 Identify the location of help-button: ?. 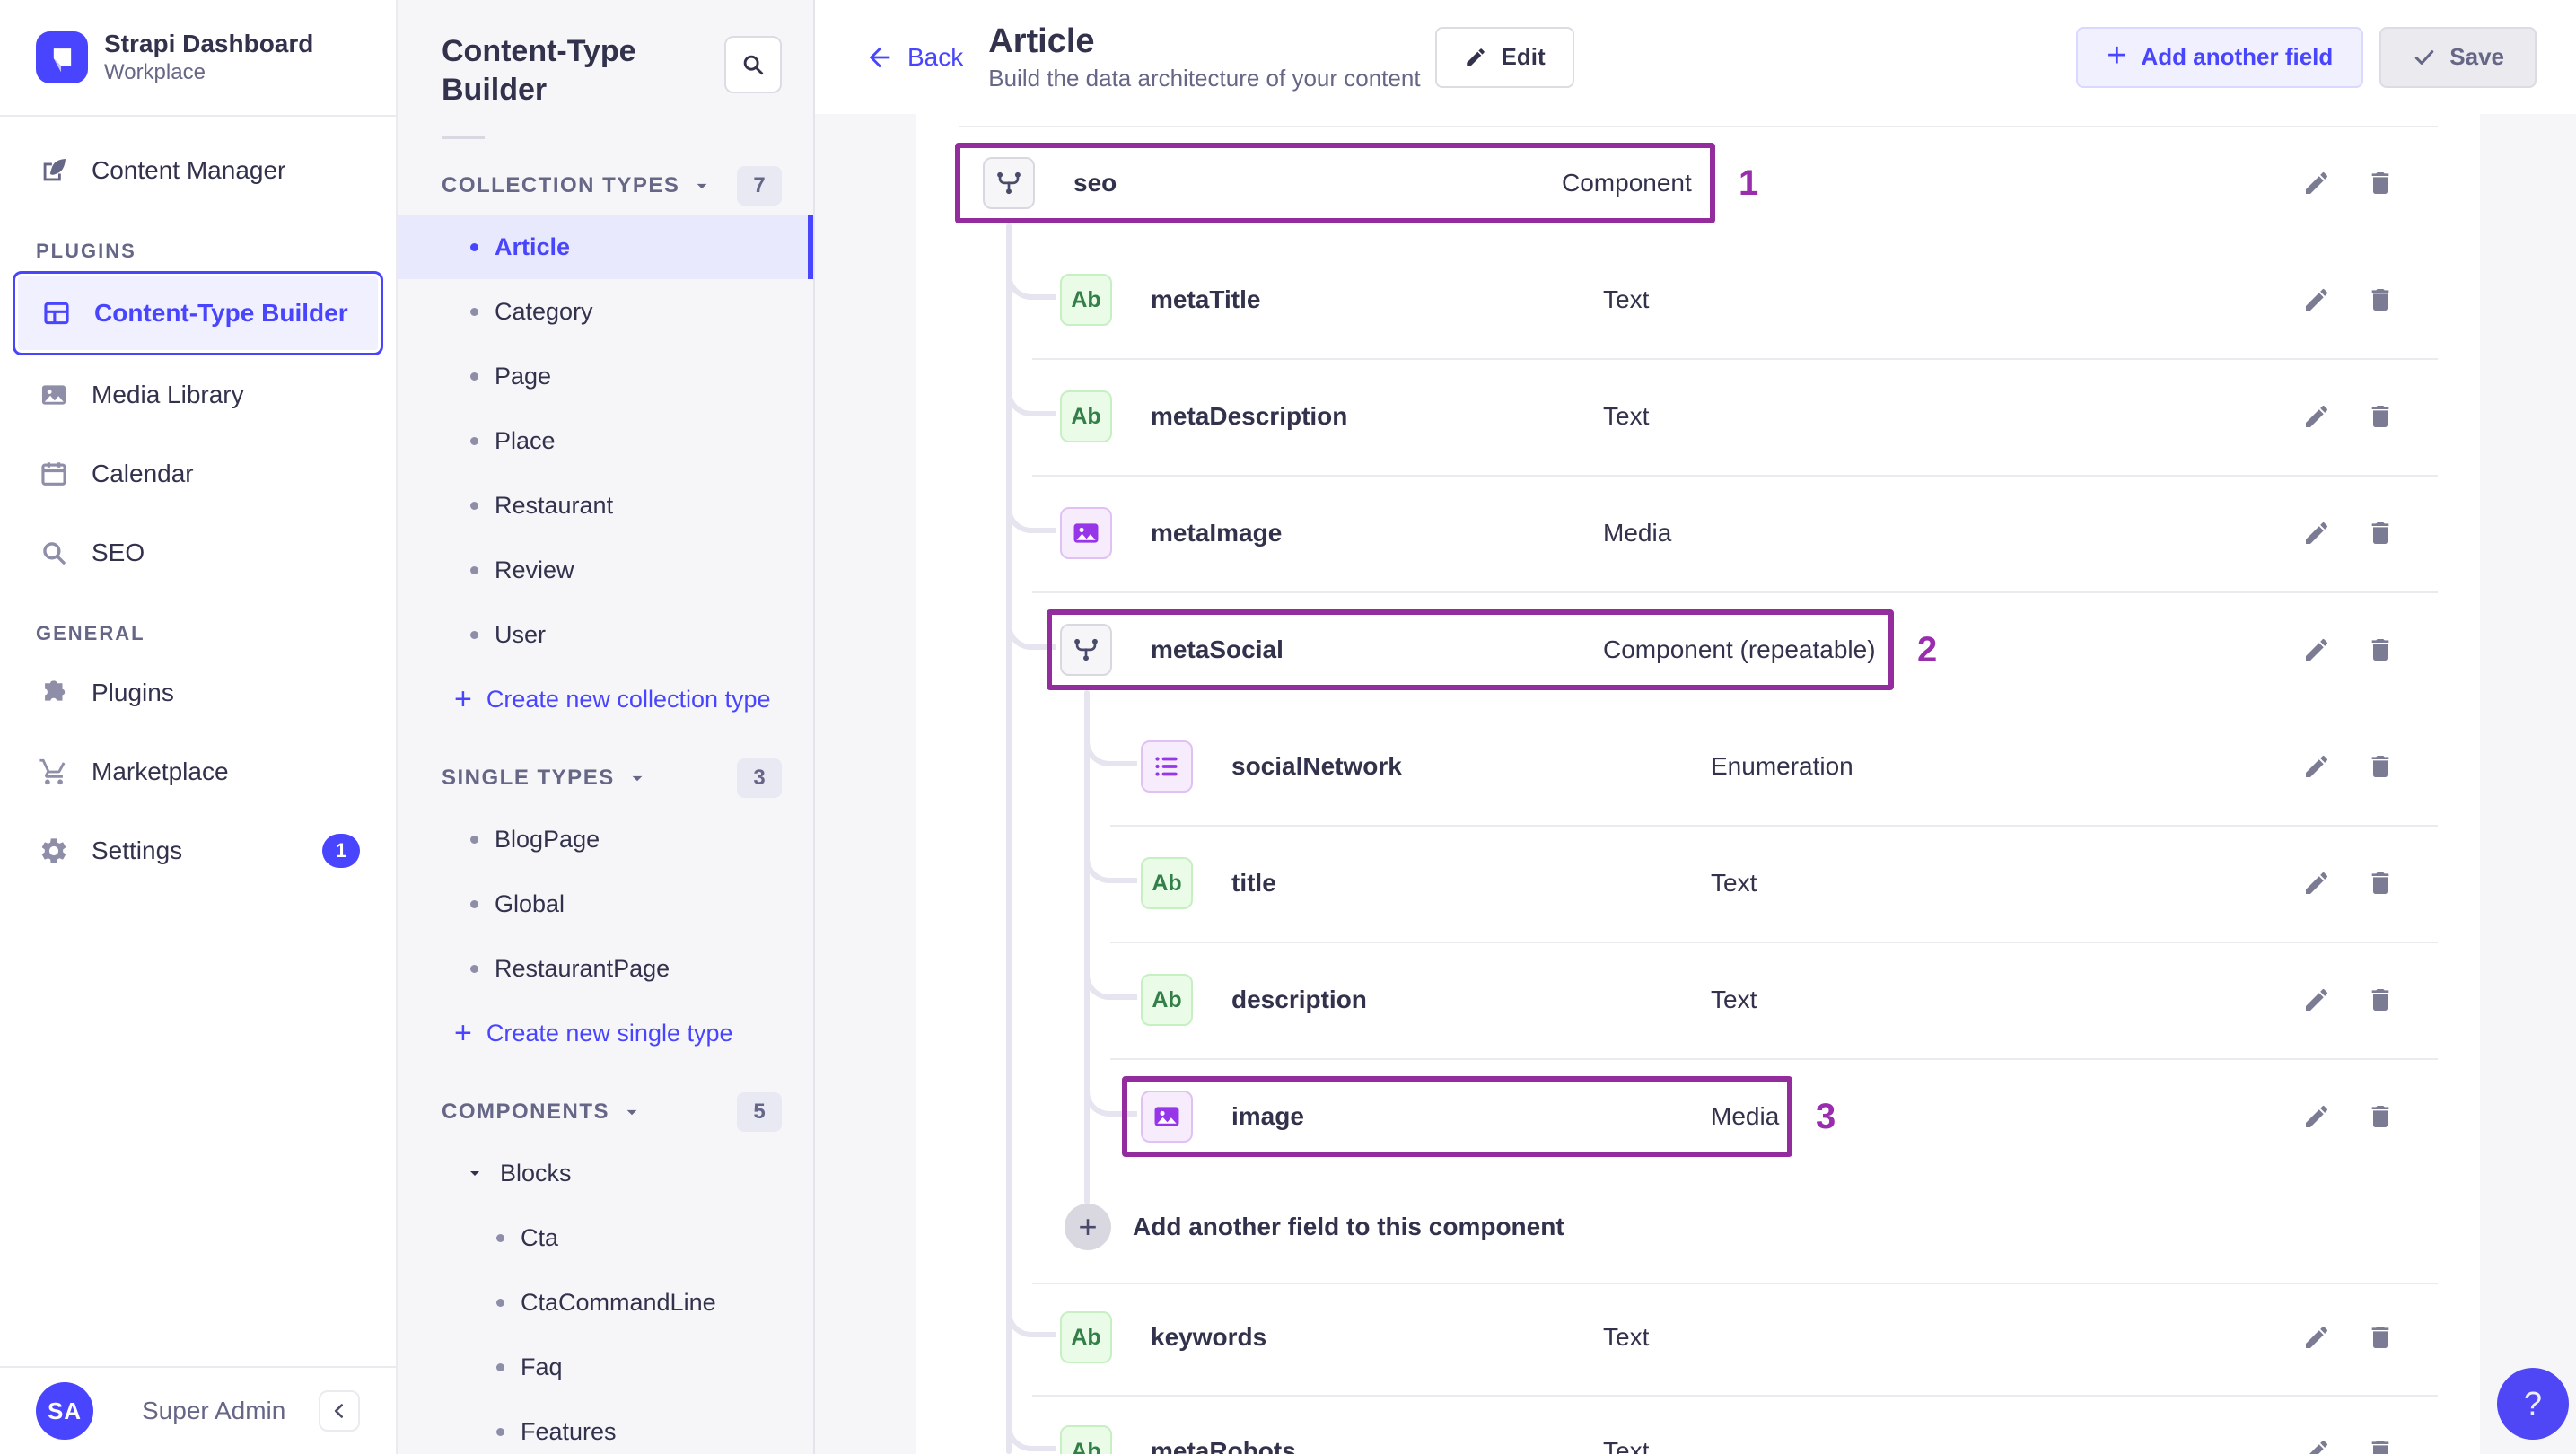
(2533, 1404).